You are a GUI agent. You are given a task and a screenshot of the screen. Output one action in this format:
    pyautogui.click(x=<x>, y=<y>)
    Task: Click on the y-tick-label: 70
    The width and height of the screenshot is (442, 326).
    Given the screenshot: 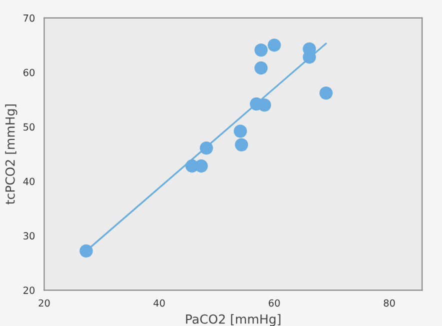 What is the action you would take?
    pyautogui.click(x=29, y=18)
    